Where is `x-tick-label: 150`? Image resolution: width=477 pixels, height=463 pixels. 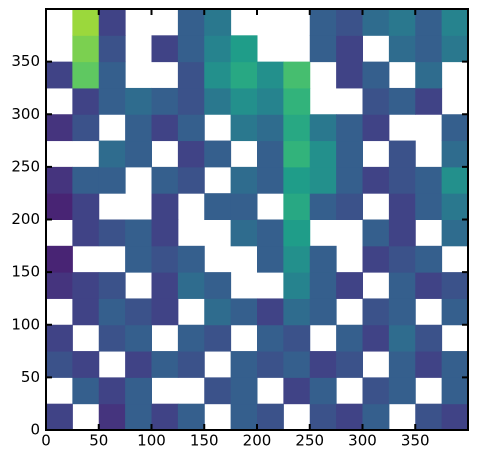
x-tick-label: 150 is located at coordinates (204, 441).